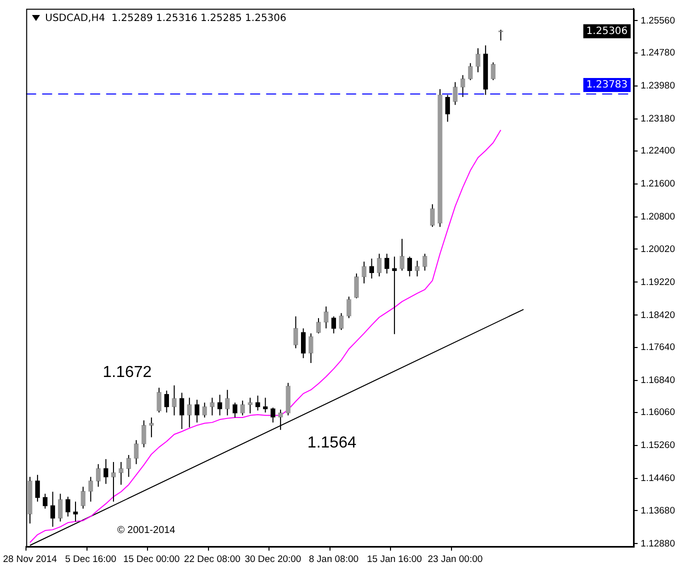 The height and width of the screenshot is (570, 680). What do you see at coordinates (658, 118) in the screenshot?
I see `y-tick-label: 1.23180` at bounding box center [658, 118].